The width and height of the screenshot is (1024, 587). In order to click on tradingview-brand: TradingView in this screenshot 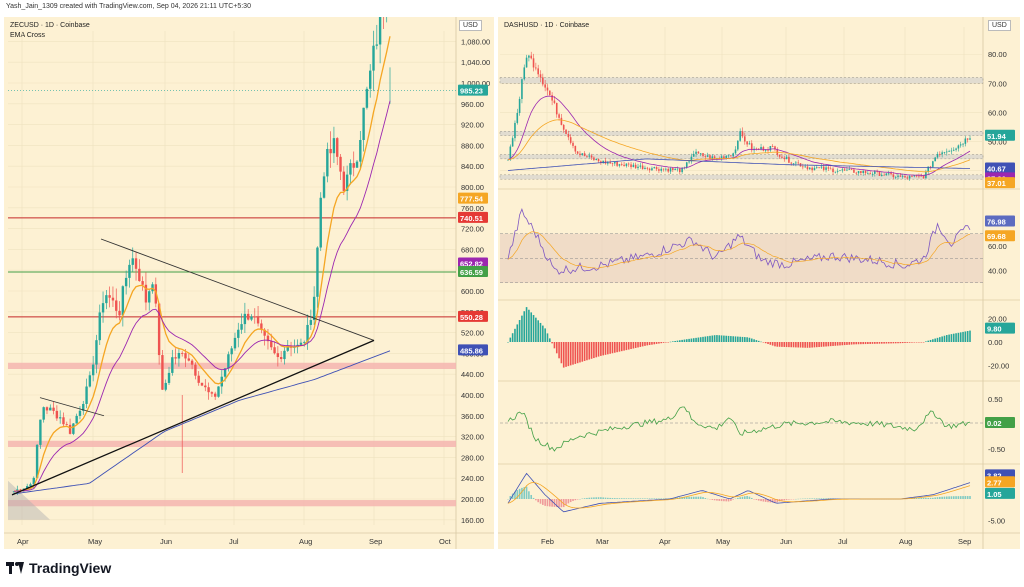, I will do `click(58, 568)`.